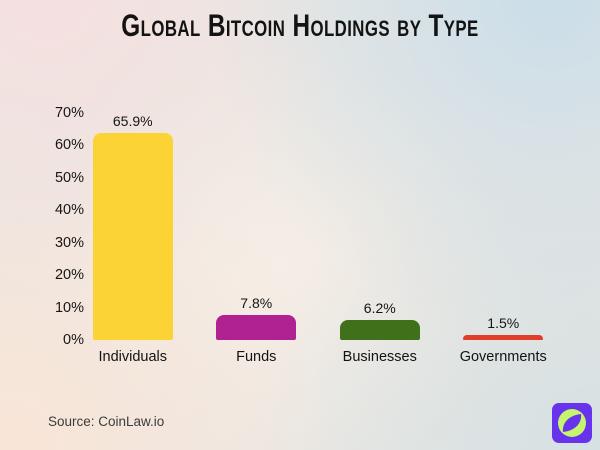  I want to click on x-axis-category-label: Businesses, so click(379, 357).